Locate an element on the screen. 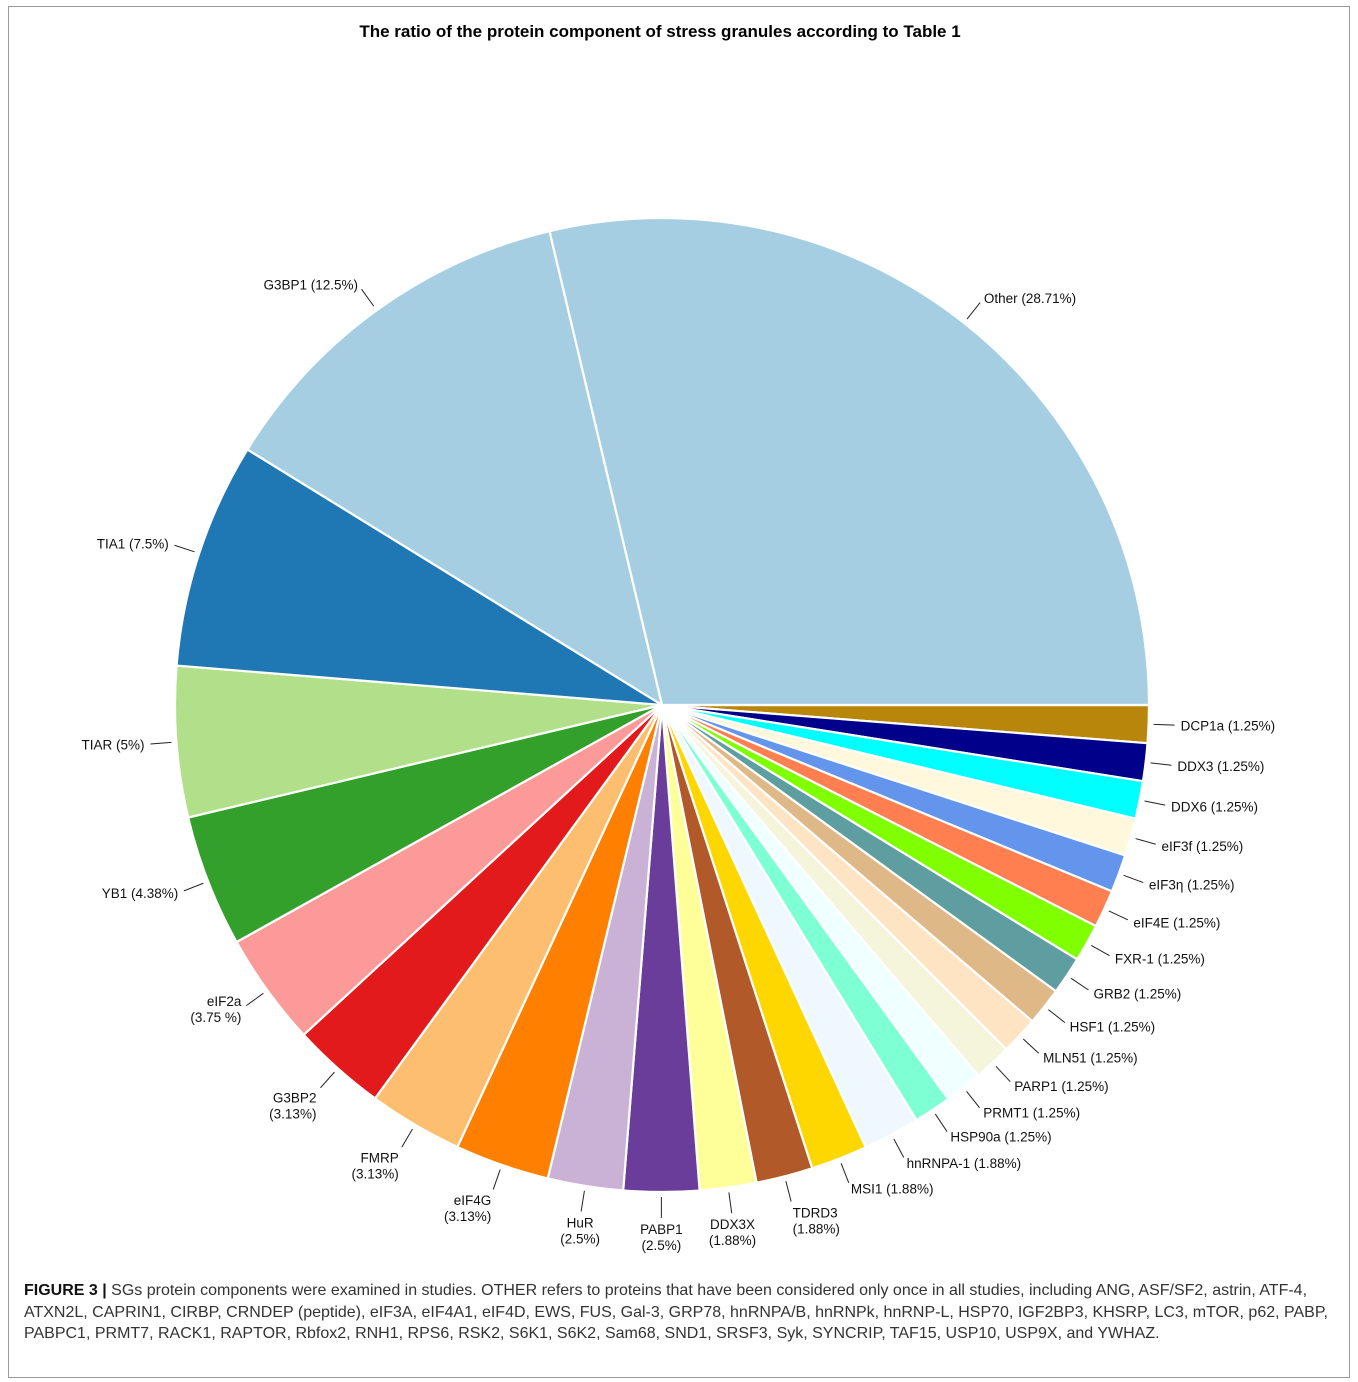 This screenshot has height=1382, width=1358. slice-label-line: TIA1 (7.5%) is located at coordinates (133, 543).